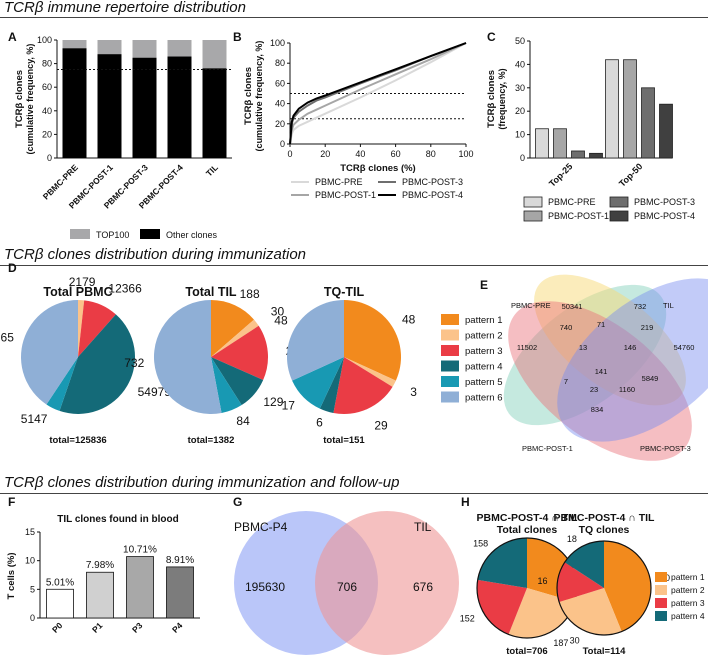 The height and width of the screenshot is (661, 708). Describe the element at coordinates (347, 587) in the screenshot. I see `g-venn-count: 706` at that location.